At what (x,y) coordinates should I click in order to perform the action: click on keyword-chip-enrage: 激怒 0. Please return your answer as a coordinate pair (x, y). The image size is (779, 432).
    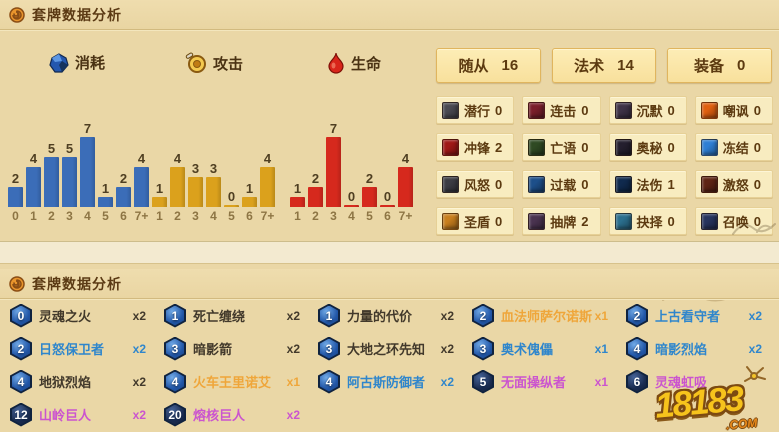
    Looking at the image, I should click on (733, 184).